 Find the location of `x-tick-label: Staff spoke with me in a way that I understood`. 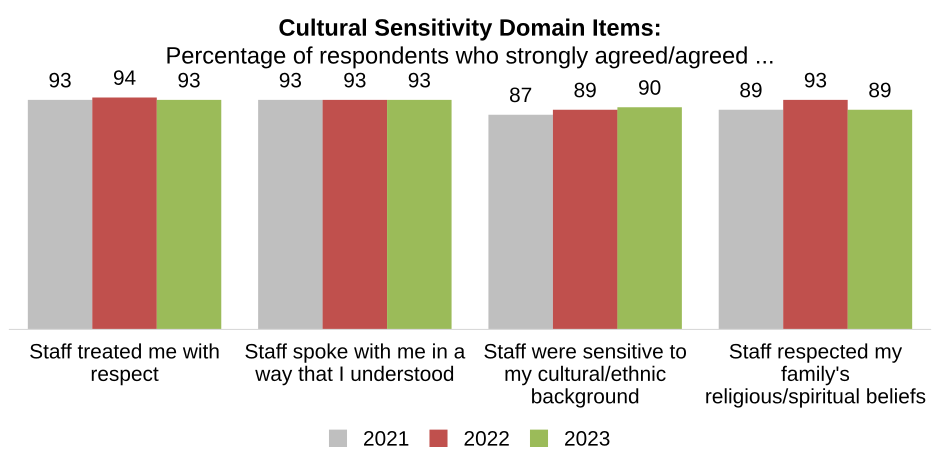

x-tick-label: Staff spoke with me in a way that I understood is located at coordinates (355, 364).